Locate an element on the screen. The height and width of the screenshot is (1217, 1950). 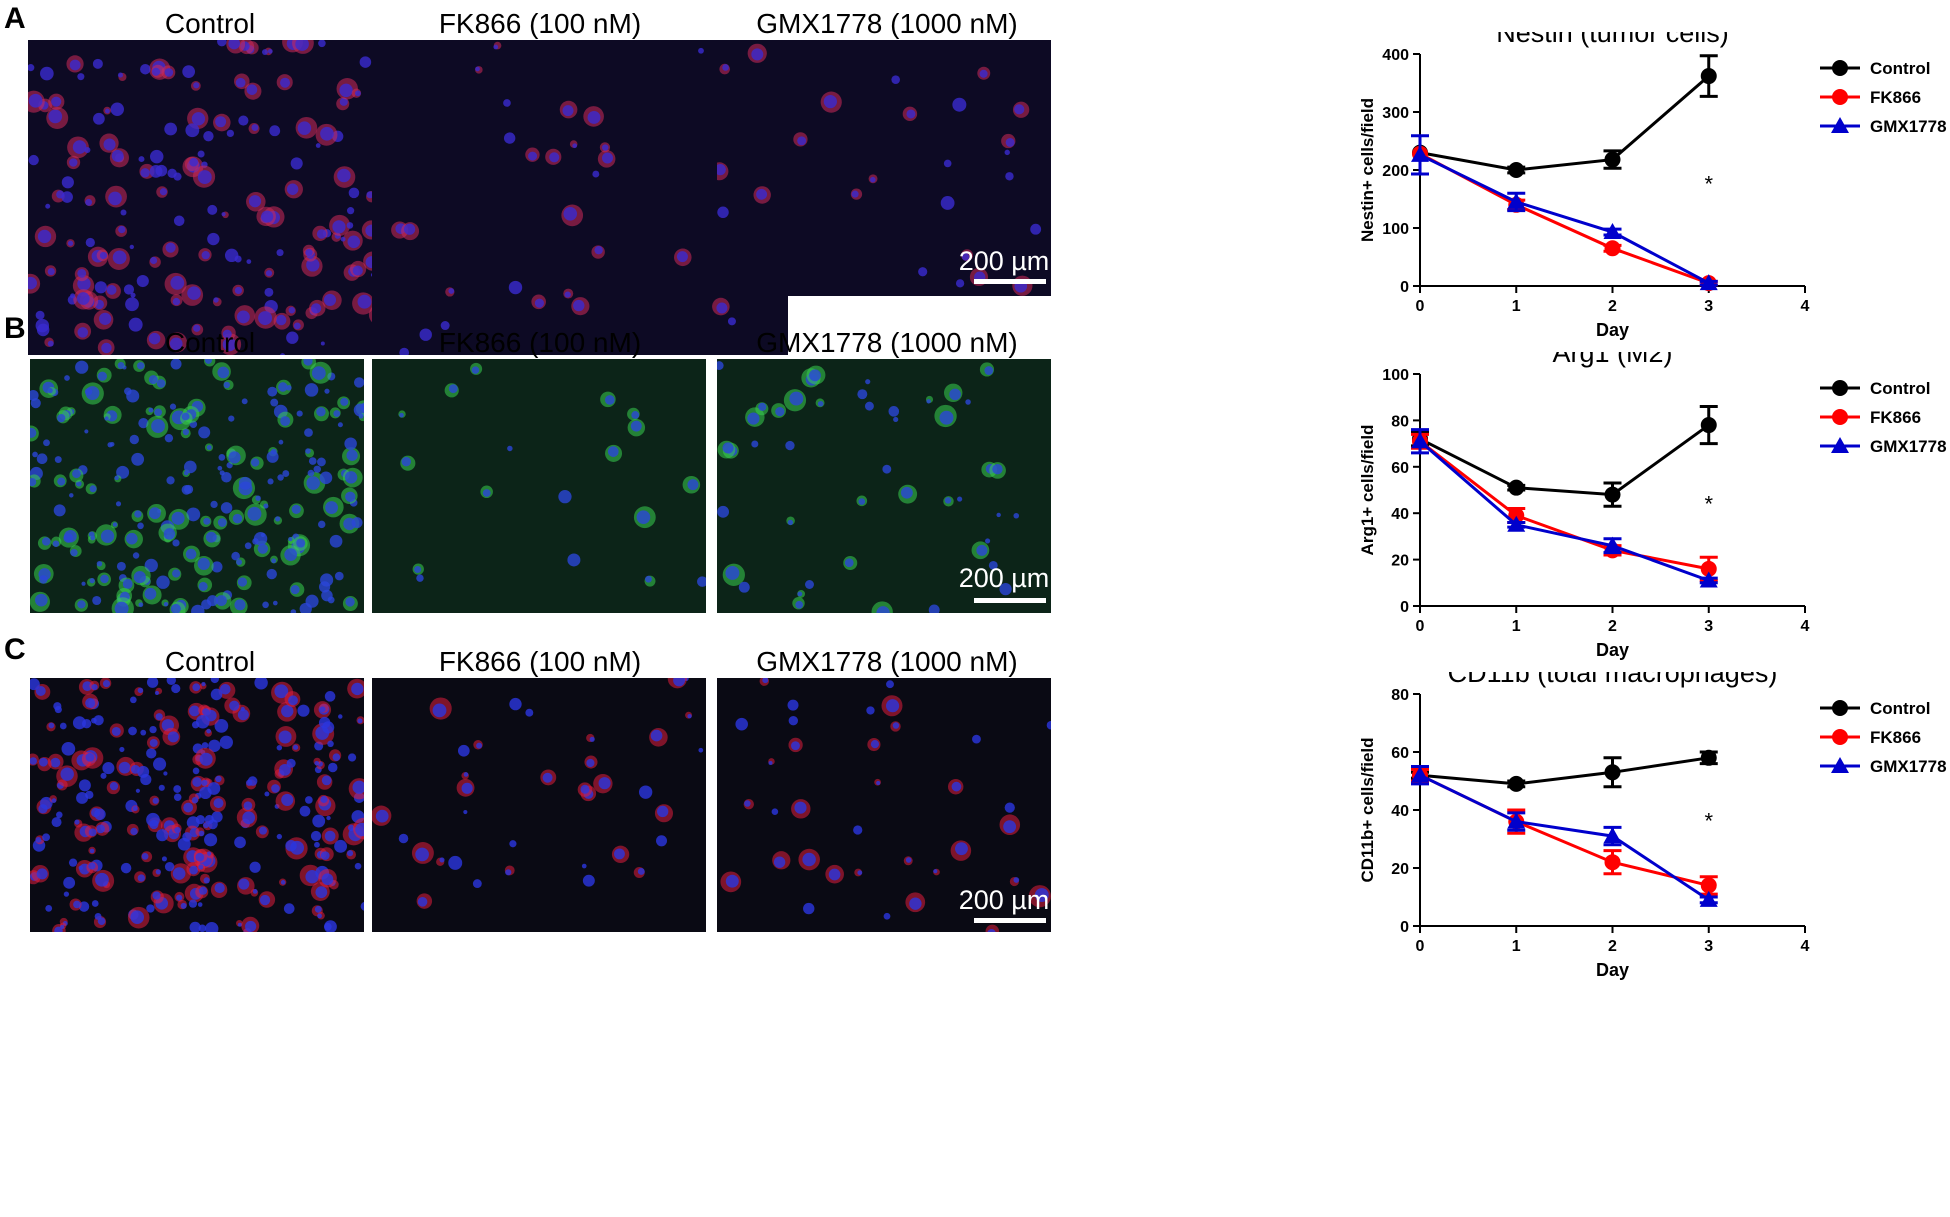
micrograph-c-gmx1778 is located at coordinates (884, 805).